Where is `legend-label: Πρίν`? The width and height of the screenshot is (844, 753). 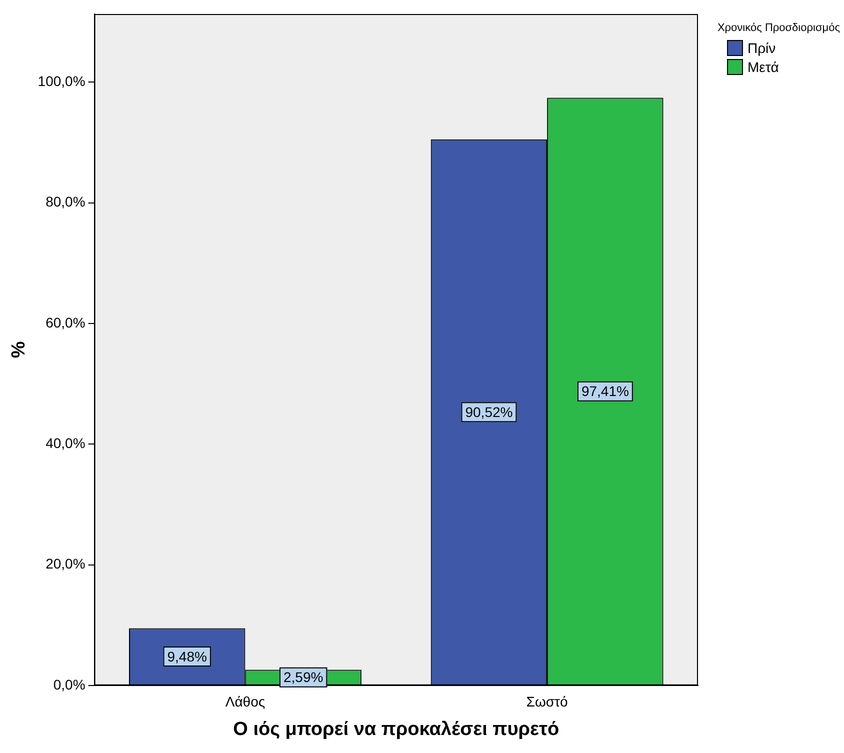
legend-label: Πρίν is located at coordinates (761, 48).